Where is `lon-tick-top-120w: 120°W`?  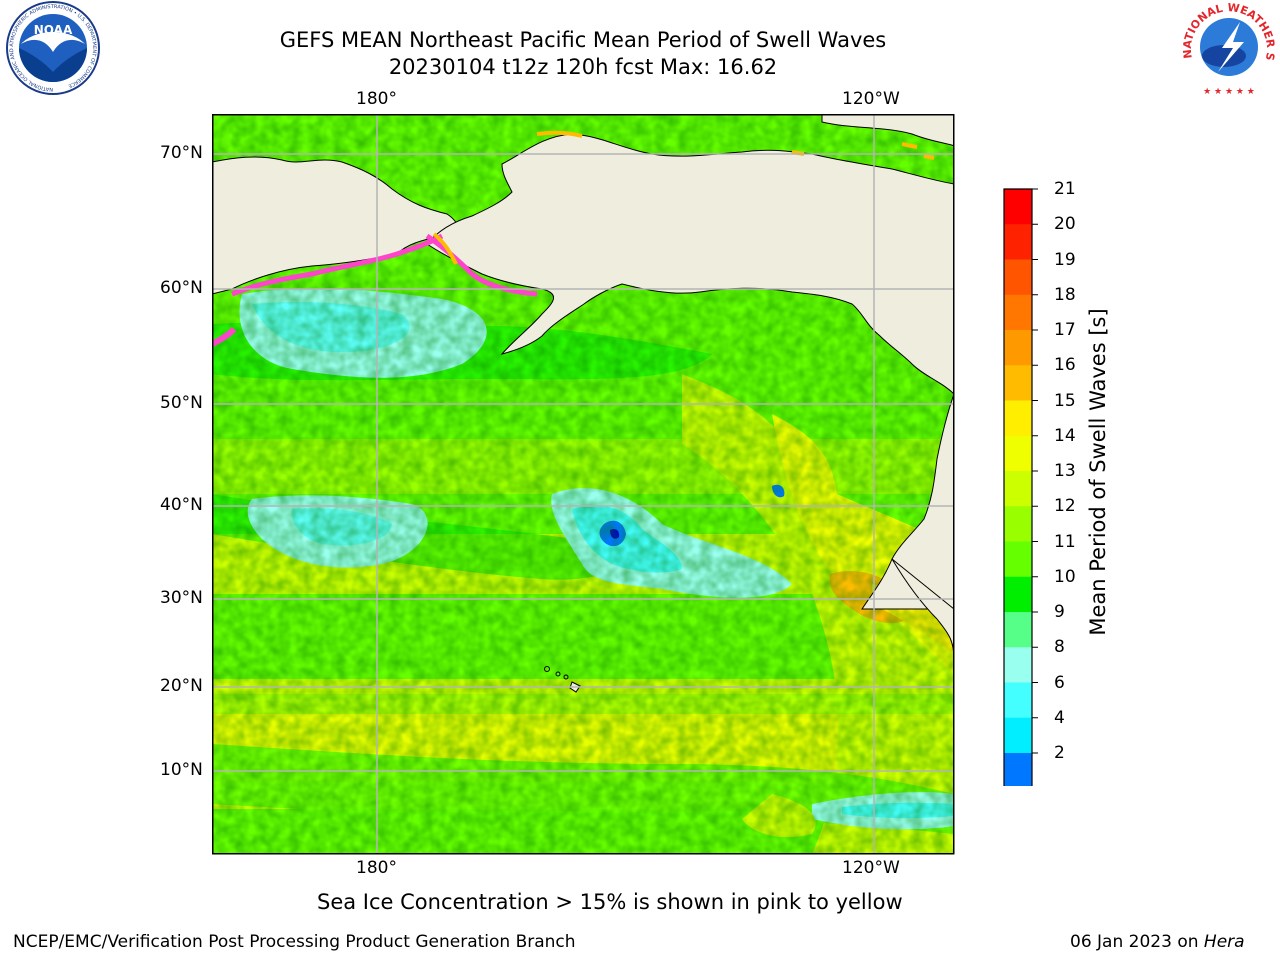 lon-tick-top-120w: 120°W is located at coordinates (871, 99).